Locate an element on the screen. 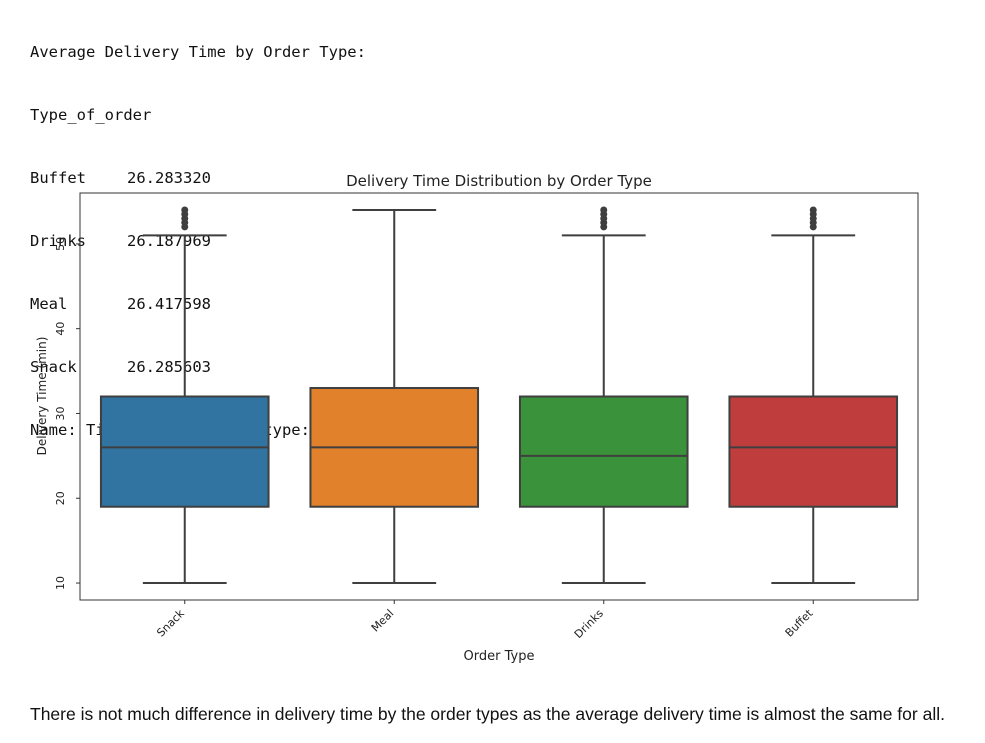  row-value: 26.187969 is located at coordinates (169, 241).